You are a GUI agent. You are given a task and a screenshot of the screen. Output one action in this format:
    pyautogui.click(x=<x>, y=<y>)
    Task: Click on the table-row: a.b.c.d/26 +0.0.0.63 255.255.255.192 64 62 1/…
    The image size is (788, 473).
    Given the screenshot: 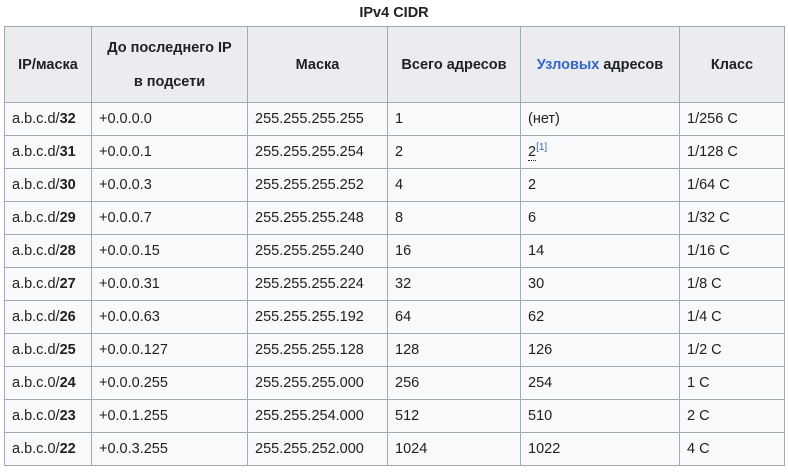 What is the action you would take?
    pyautogui.click(x=394, y=317)
    